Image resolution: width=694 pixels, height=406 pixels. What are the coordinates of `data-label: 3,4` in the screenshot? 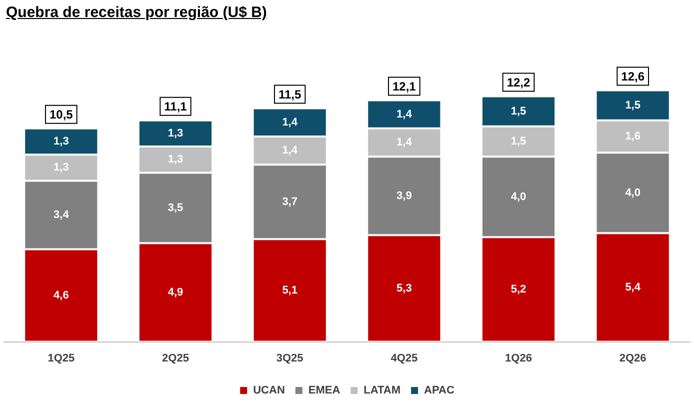 It's located at (62, 215).